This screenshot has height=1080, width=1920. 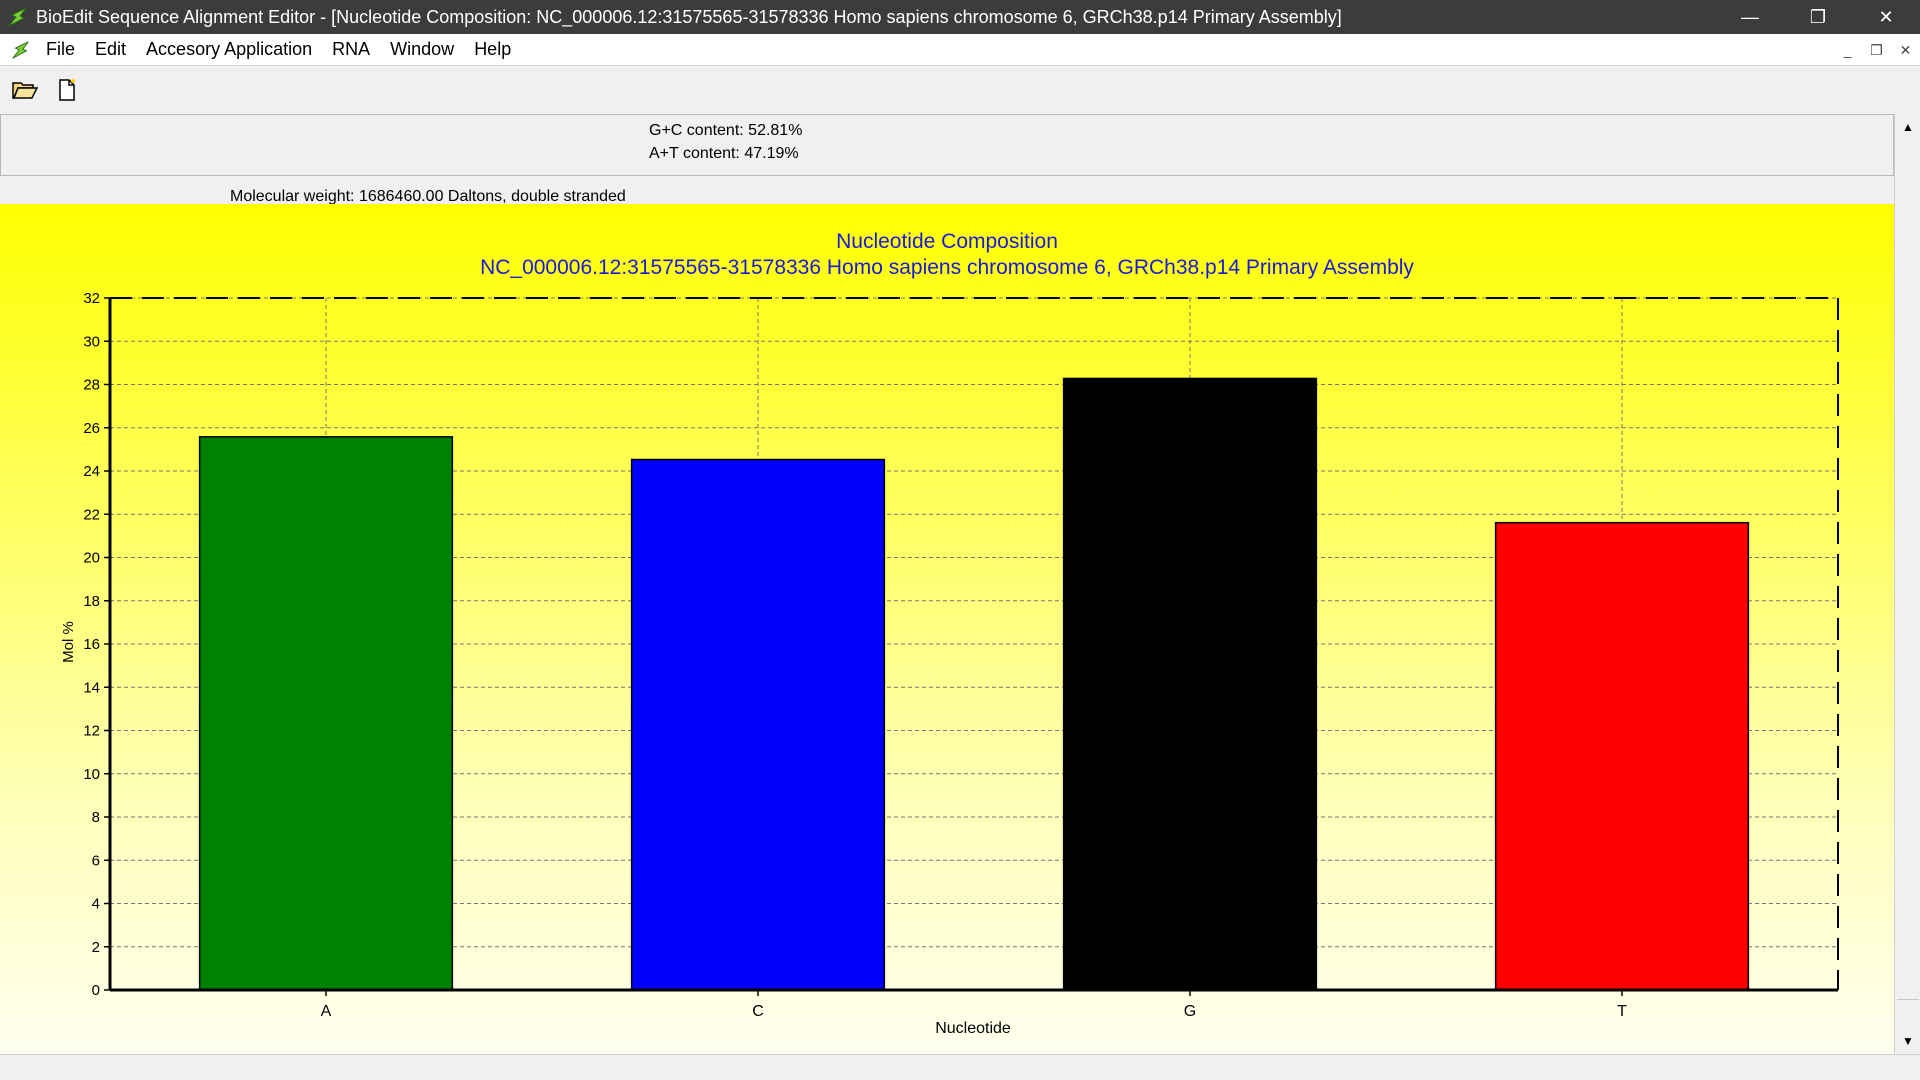 What do you see at coordinates (724, 153) in the screenshot?
I see `at-content-text: A+T content: 47.19%` at bounding box center [724, 153].